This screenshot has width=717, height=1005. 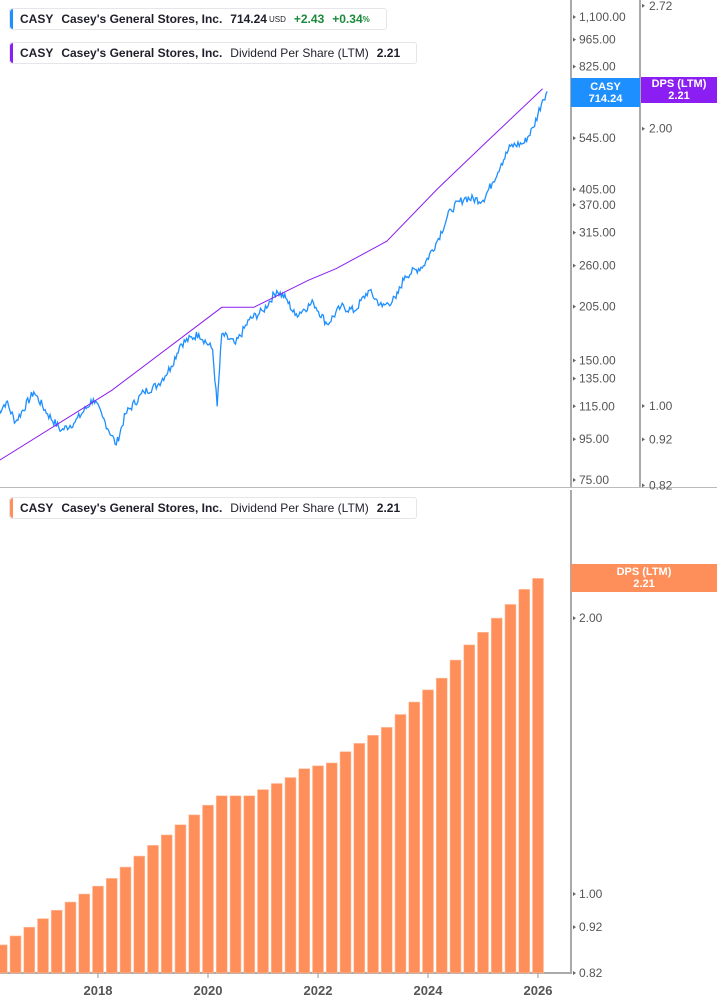 I want to click on legend-change-pct: +0.34, so click(x=347, y=19).